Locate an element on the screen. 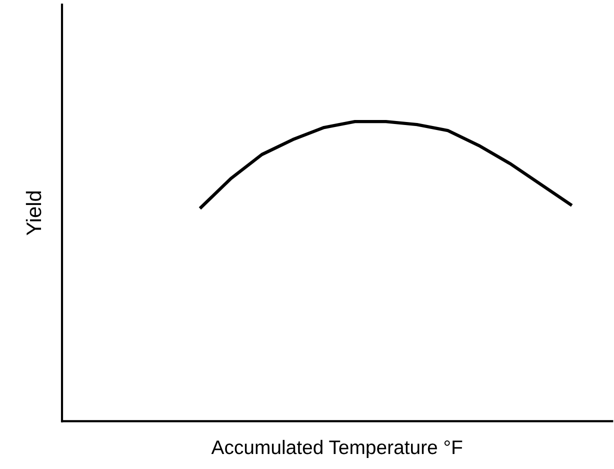 The height and width of the screenshot is (469, 614). x-axis-title: Accumulated Temperature °F is located at coordinates (336, 449).